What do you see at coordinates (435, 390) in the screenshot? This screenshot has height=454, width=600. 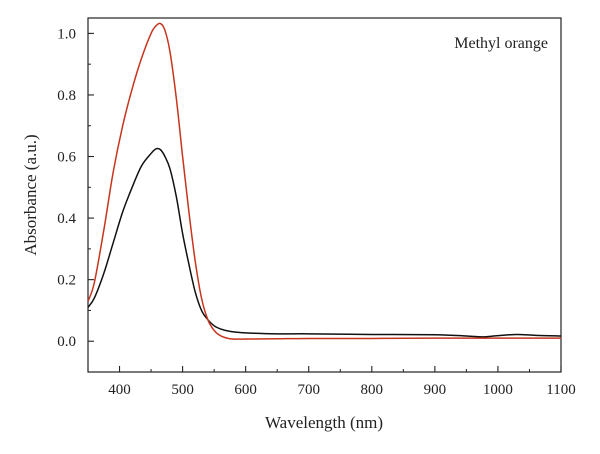 I see `x-tick-label-900: 900` at bounding box center [435, 390].